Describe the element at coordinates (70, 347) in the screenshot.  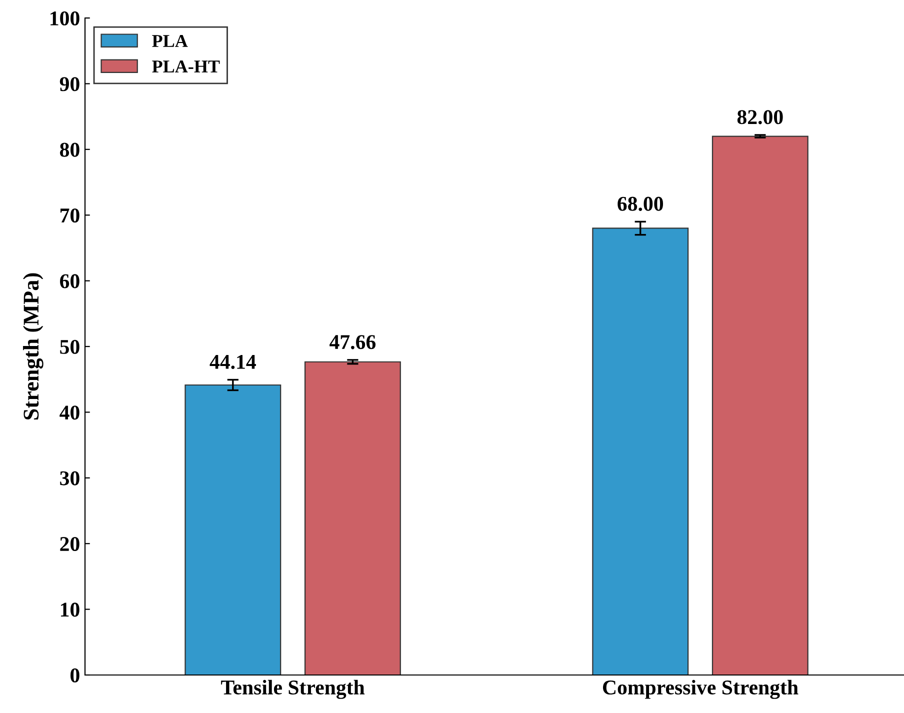
I see `y-tick-label: 50` at that location.